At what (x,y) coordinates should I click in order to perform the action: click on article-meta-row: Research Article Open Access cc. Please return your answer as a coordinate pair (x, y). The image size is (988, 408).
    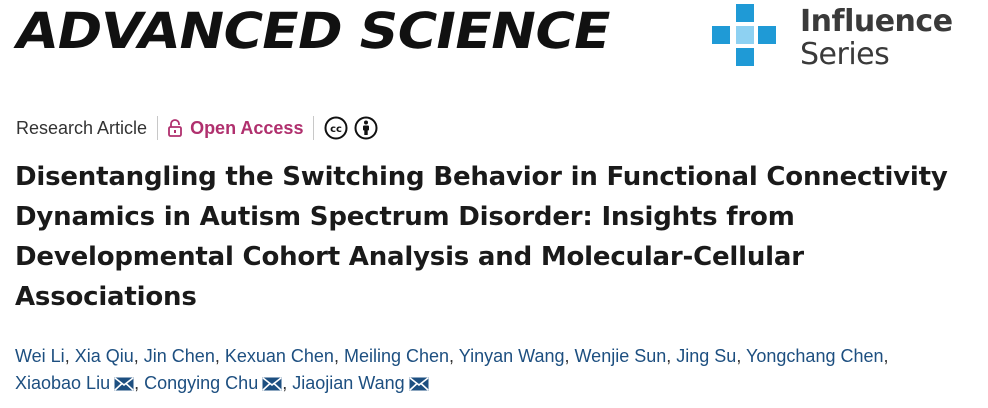
    Looking at the image, I should click on (197, 128).